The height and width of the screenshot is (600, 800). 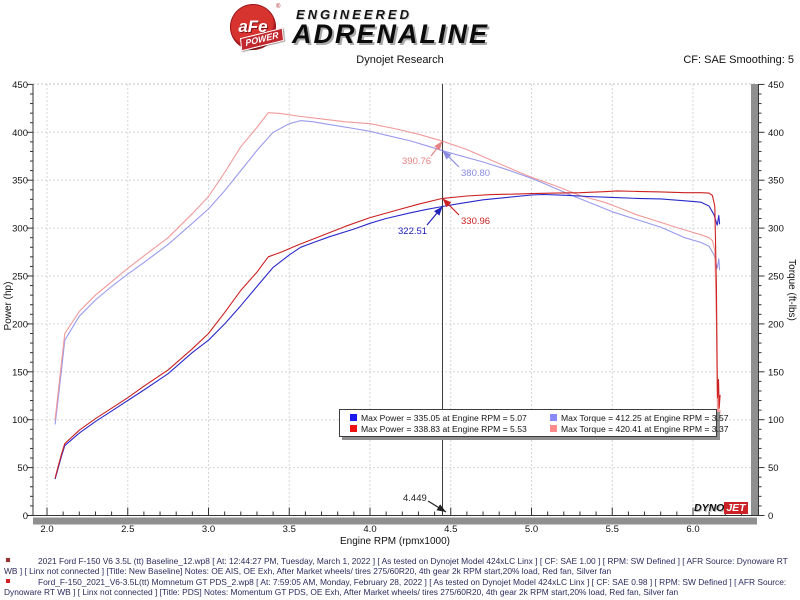 I want to click on legend-item-3: Max Torque = 420.41 at Engine RPM = 3.37, so click(x=636, y=428).